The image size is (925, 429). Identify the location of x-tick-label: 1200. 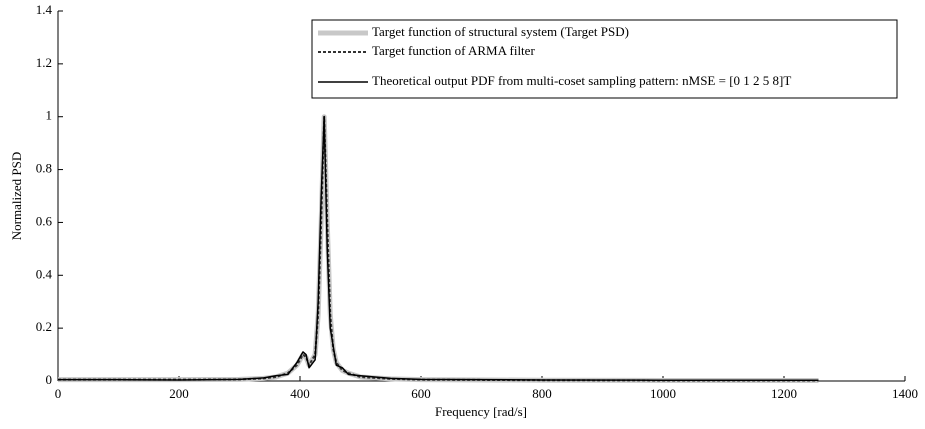
(784, 393).